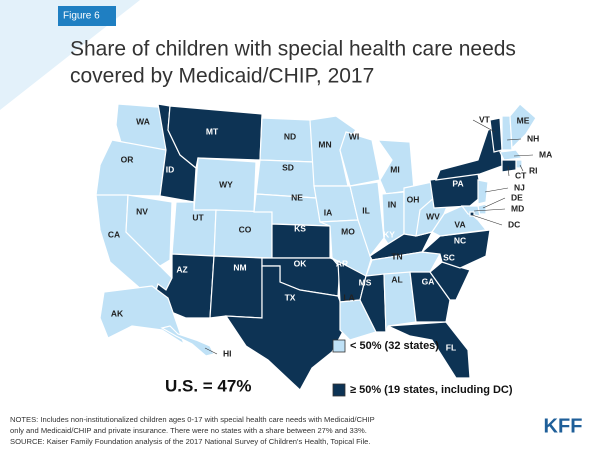 The height and width of the screenshot is (455, 605). Describe the element at coordinates (533, 138) in the screenshot. I see `state-label: NH` at that location.